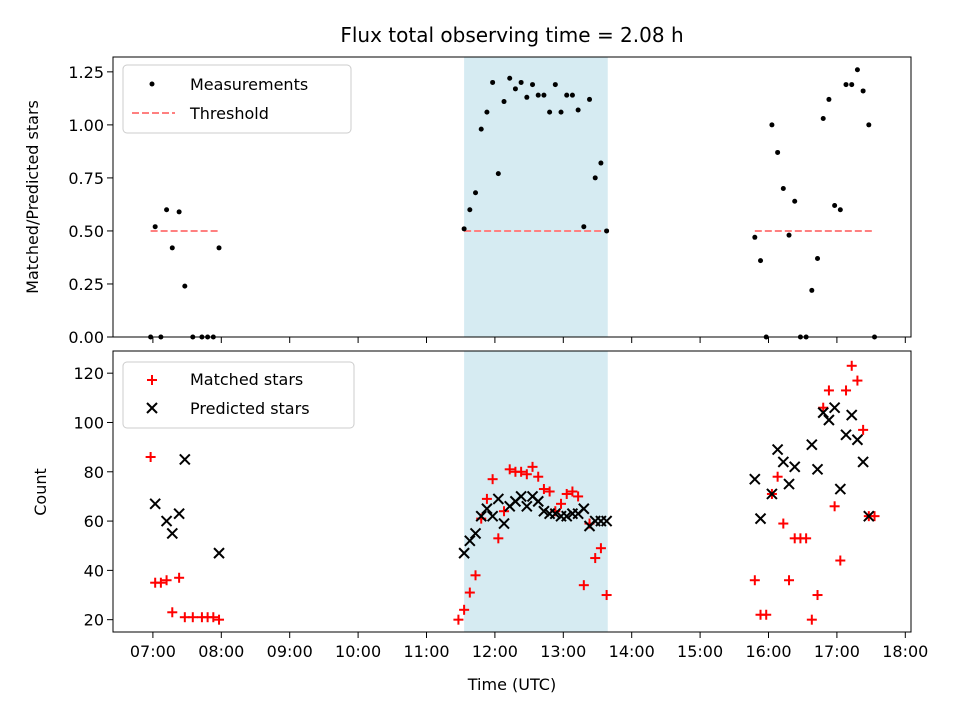 The width and height of the screenshot is (960, 720). What do you see at coordinates (94, 472) in the screenshot?
I see `bottom-y-tick-label: 80` at bounding box center [94, 472].